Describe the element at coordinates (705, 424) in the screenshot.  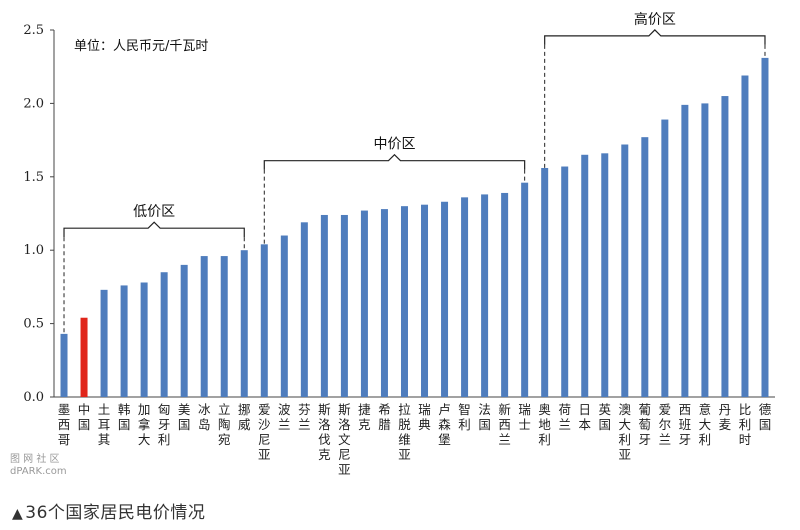
I see `x-category-label: 意大利` at that location.